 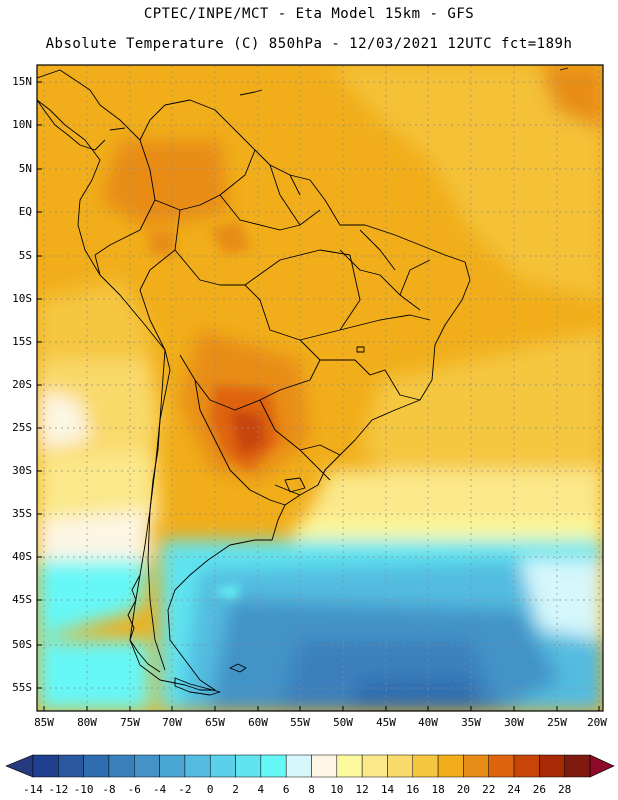 I want to click on lat-label: 10S, so click(x=22, y=298).